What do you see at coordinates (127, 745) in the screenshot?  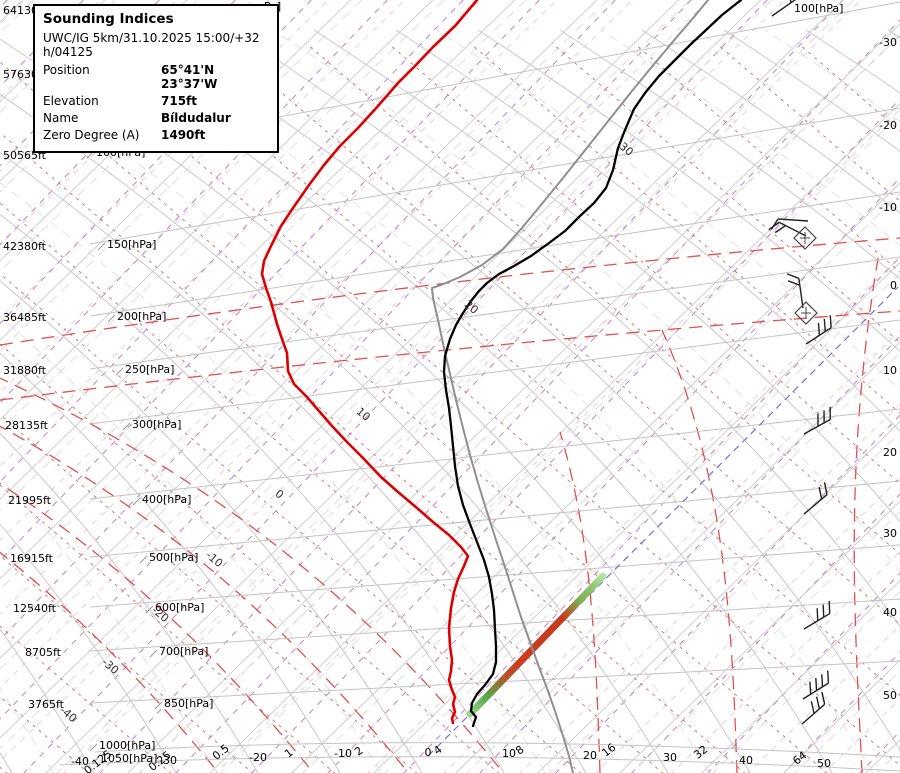 I see `svg-text: 1000[hPa]` at bounding box center [127, 745].